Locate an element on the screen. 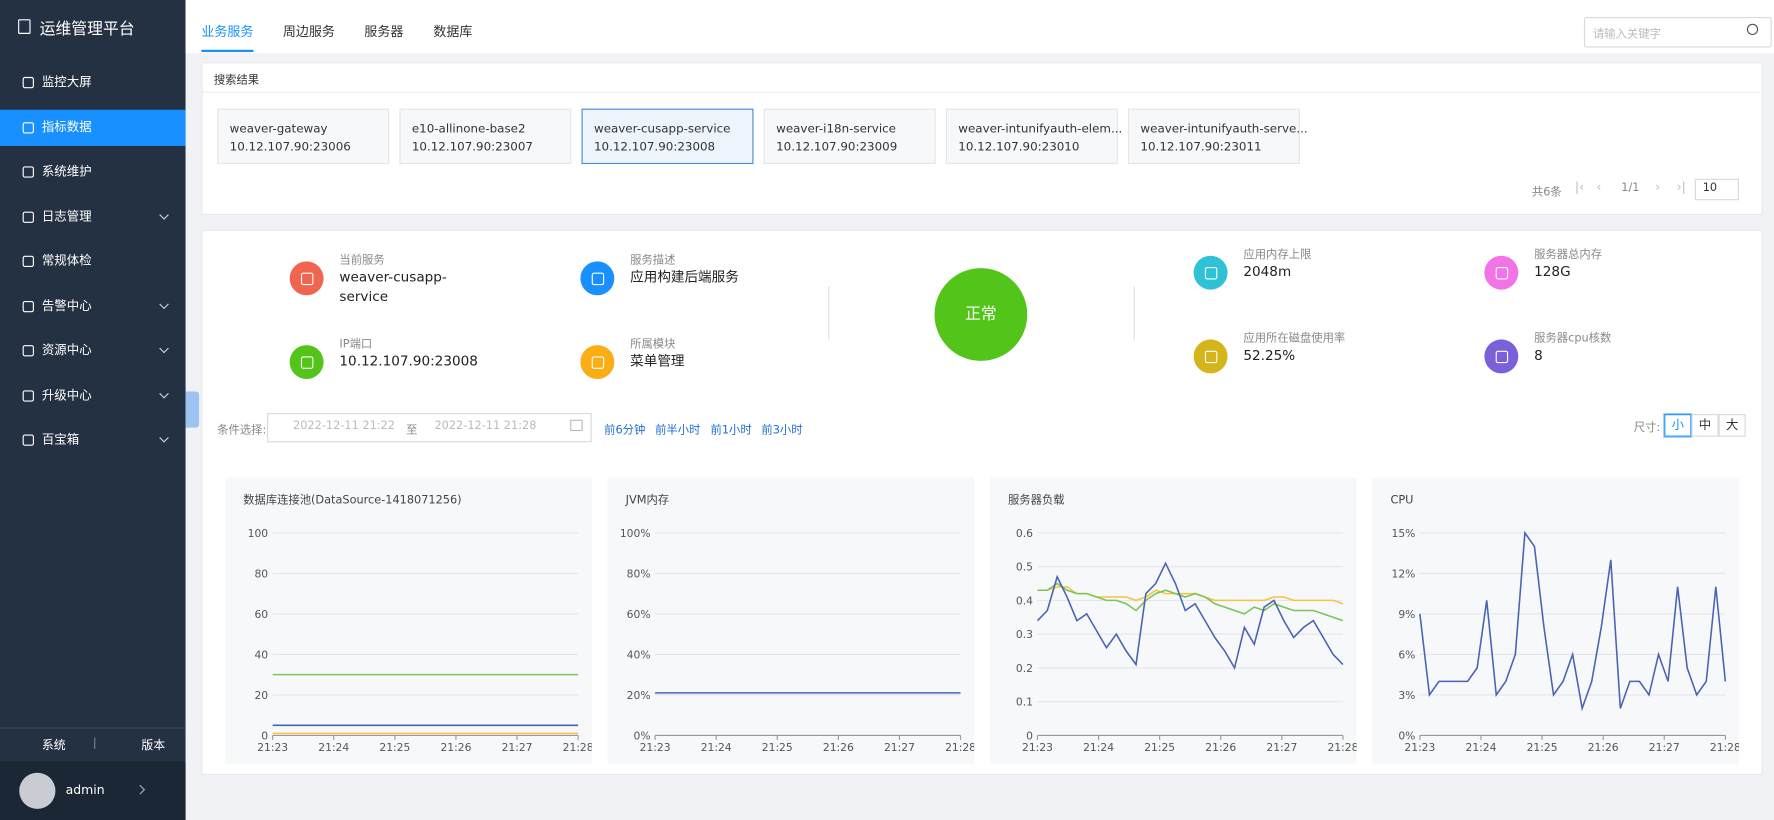 The image size is (1774, 820). quick-range: 前3小时 is located at coordinates (782, 430).